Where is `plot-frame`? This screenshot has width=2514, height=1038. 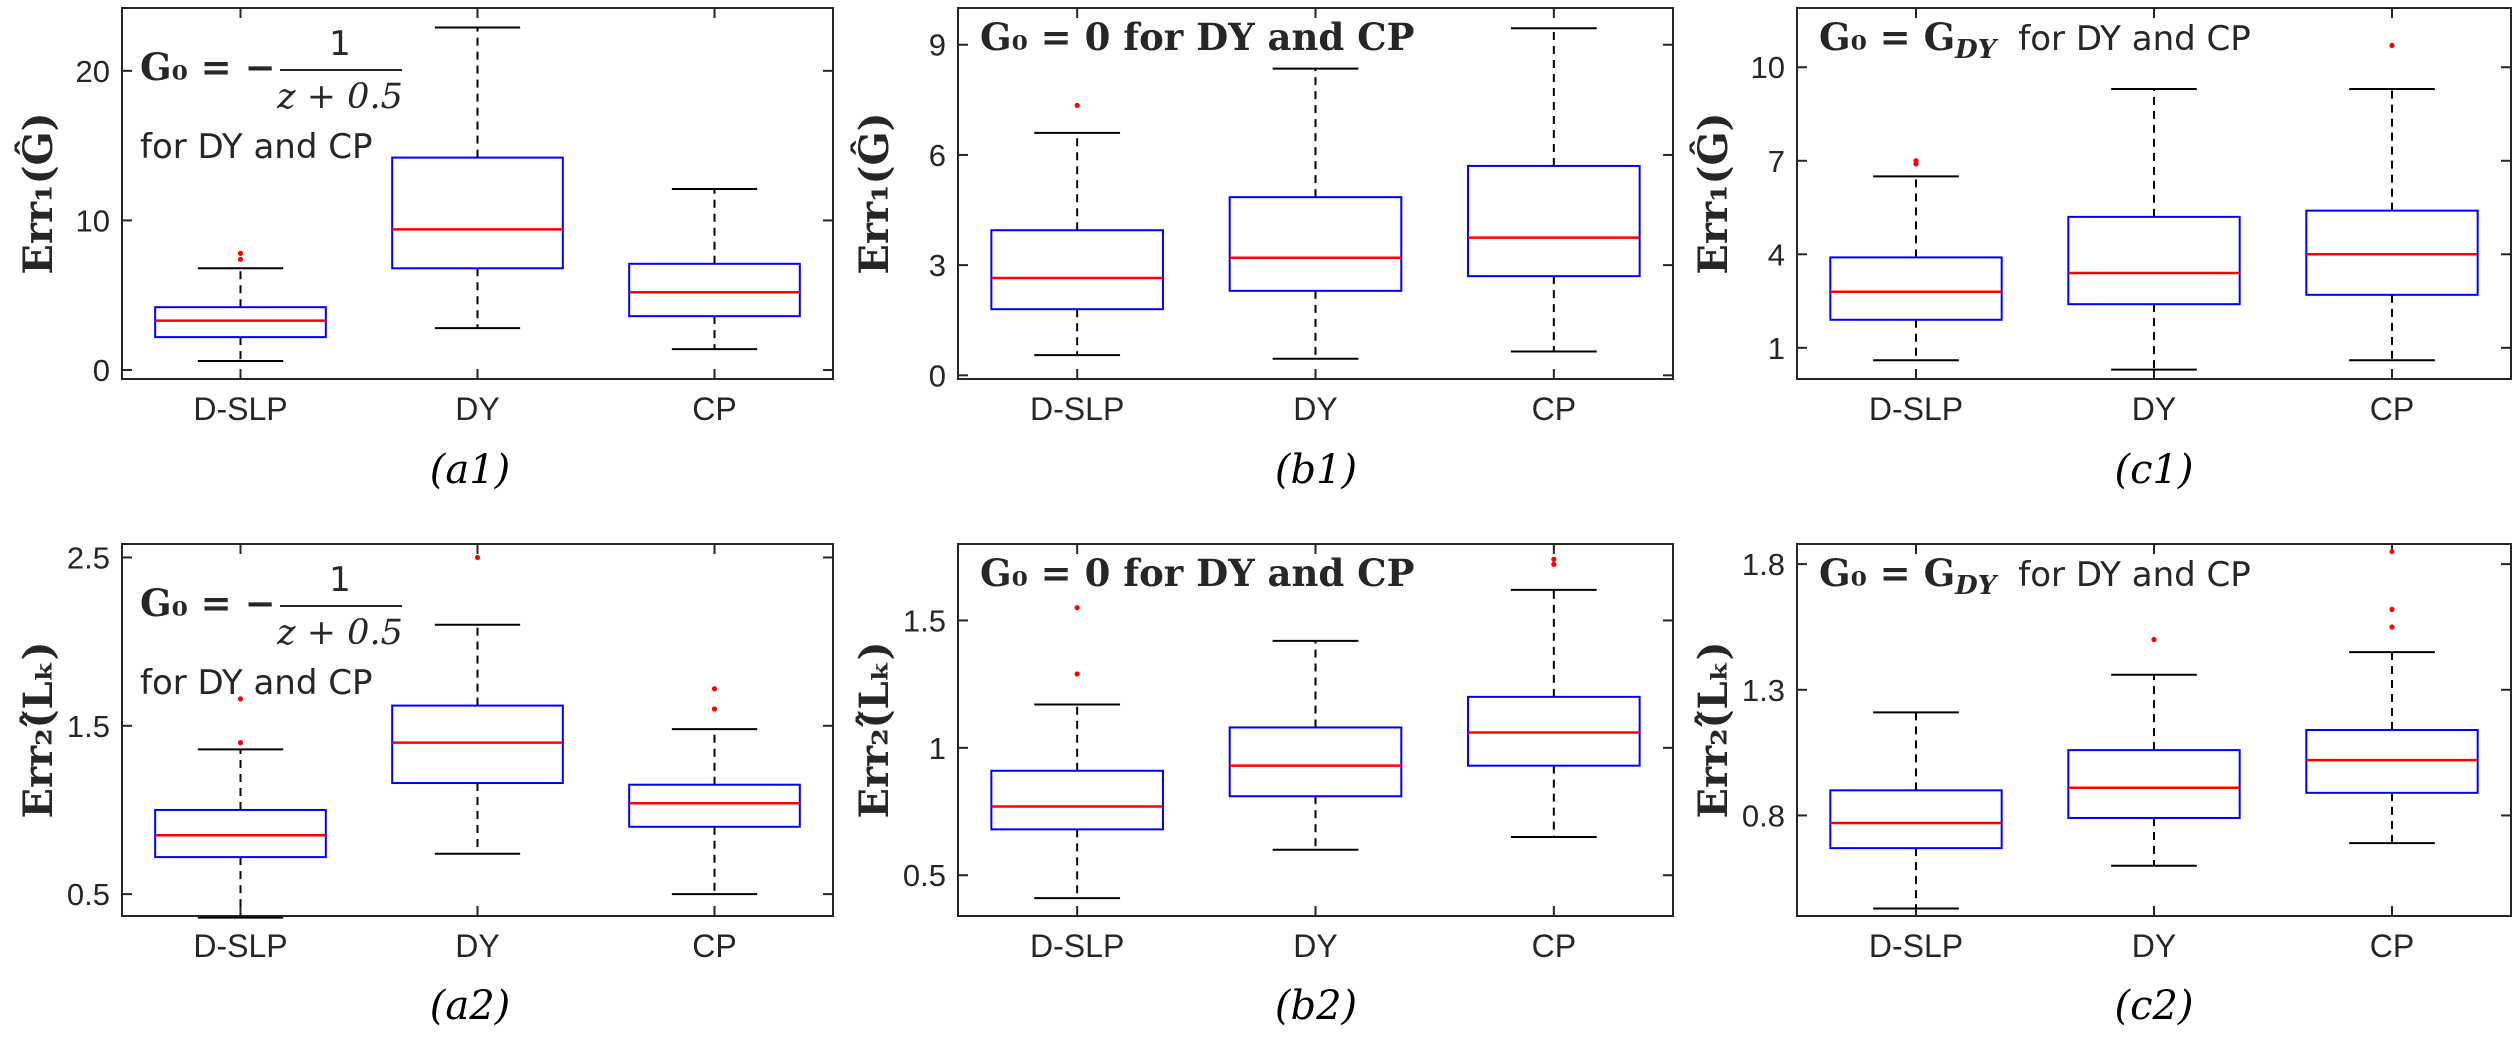
plot-frame is located at coordinates (1315, 730).